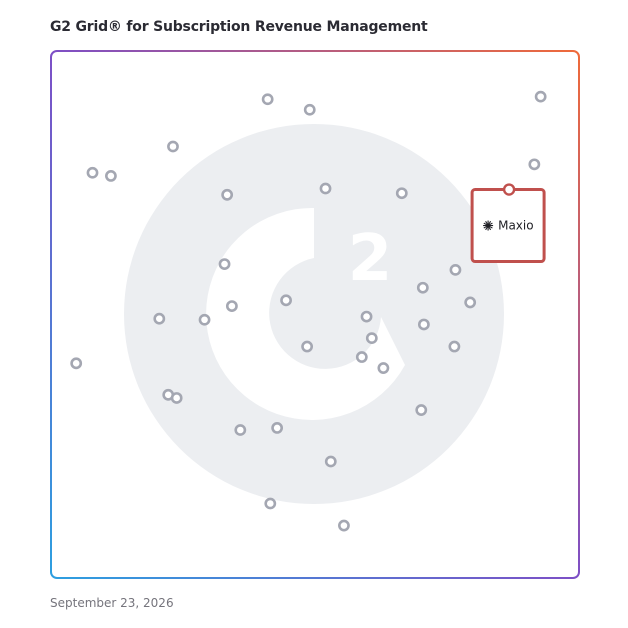 The image size is (628, 628). What do you see at coordinates (509, 189) in the screenshot?
I see `maxio-dot` at bounding box center [509, 189].